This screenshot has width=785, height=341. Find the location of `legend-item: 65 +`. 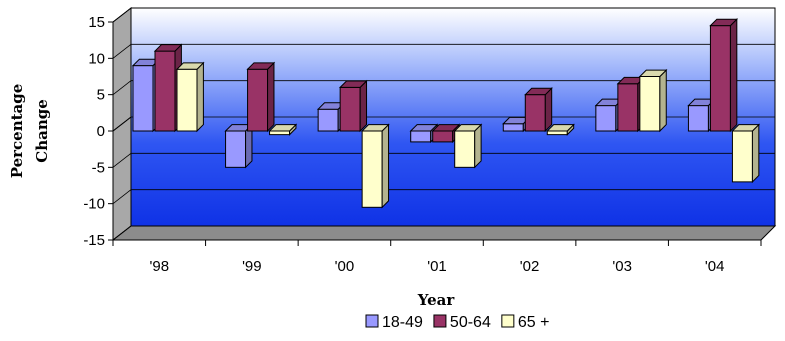

legend-item: 65 + is located at coordinates (525, 322).